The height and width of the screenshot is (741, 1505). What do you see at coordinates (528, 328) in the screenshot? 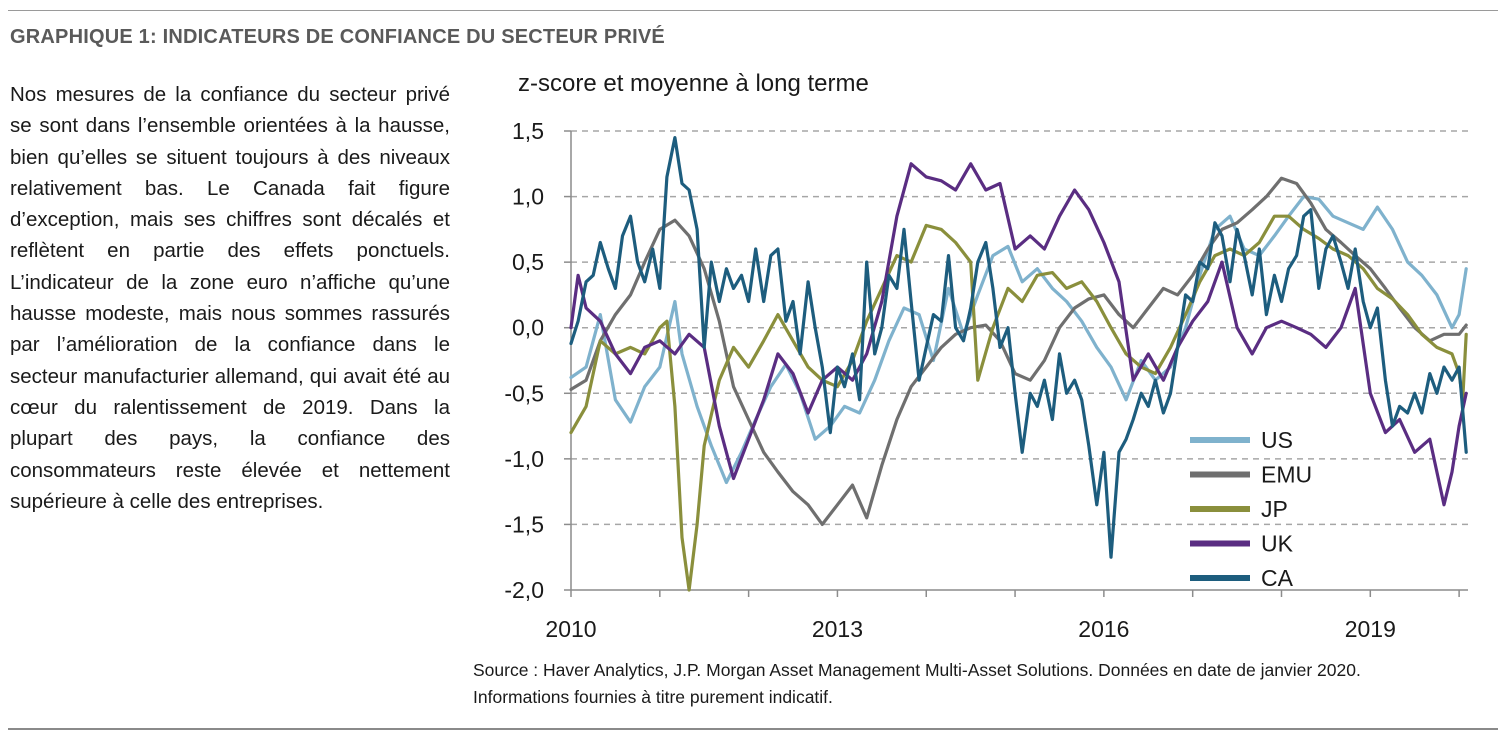
I see `y-tick-label: 0,0` at bounding box center [528, 328].